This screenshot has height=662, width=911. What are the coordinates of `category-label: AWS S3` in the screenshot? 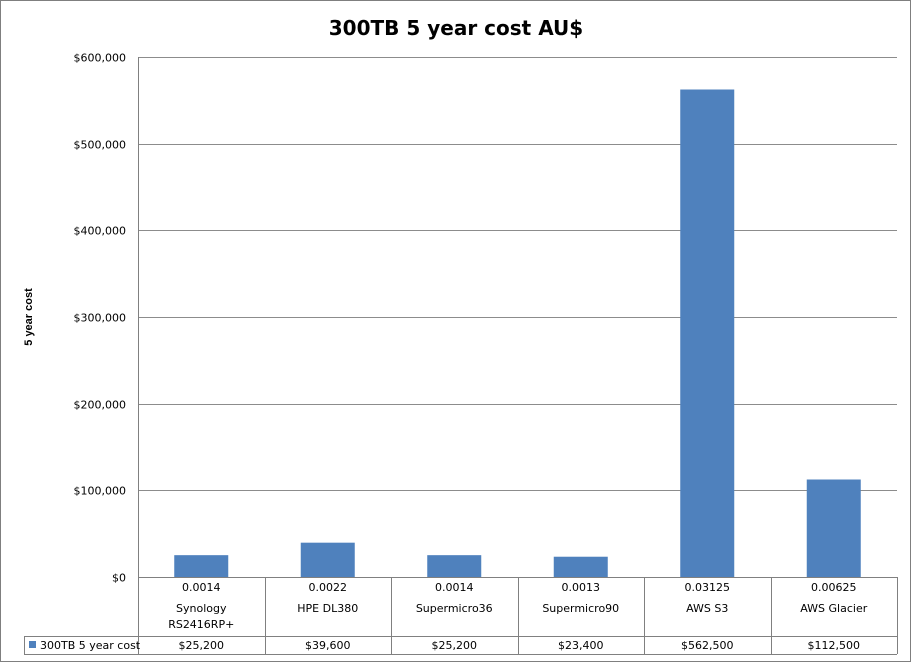 It's located at (707, 608).